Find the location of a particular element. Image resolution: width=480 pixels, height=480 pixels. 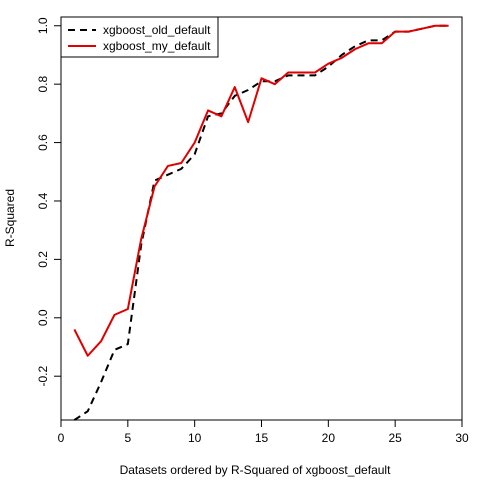

y-tick-label: -0.2 is located at coordinates (43, 376).